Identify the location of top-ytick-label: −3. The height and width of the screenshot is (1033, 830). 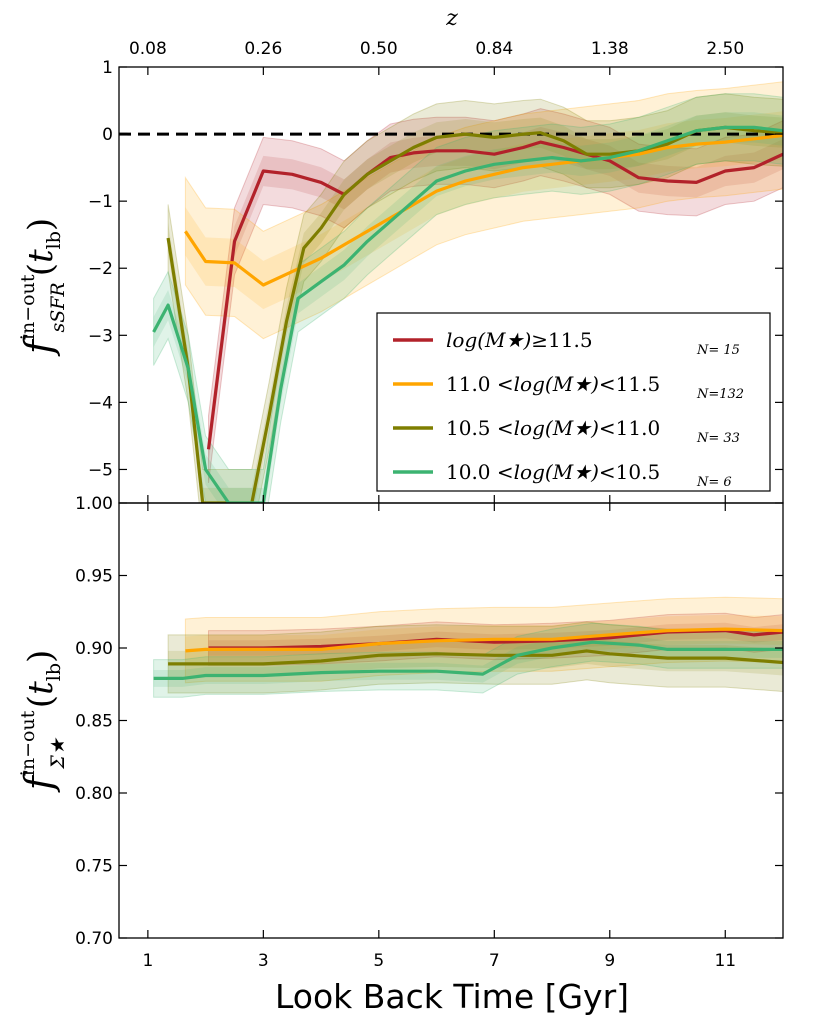
(100, 336).